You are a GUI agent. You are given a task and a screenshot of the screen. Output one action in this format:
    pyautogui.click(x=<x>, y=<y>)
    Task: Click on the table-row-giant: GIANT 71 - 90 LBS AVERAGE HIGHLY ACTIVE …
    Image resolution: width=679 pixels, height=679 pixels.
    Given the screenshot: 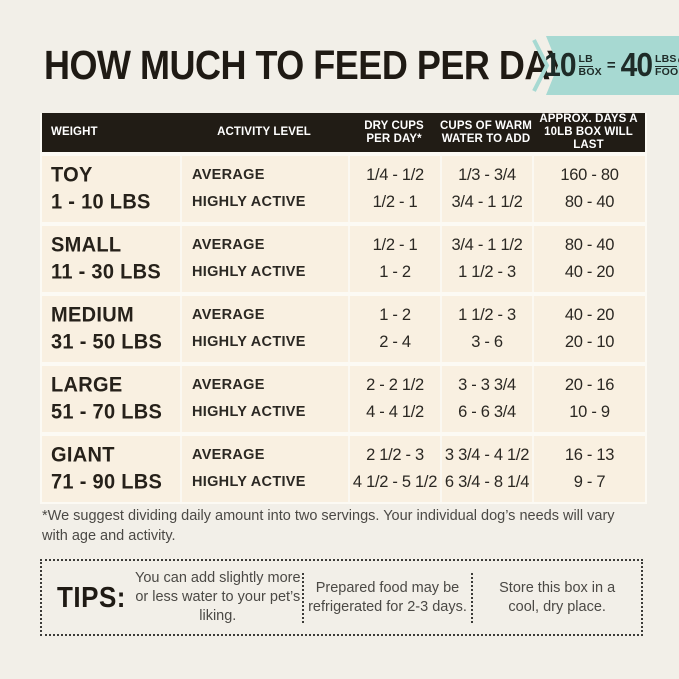 What is the action you would take?
    pyautogui.click(x=343, y=469)
    